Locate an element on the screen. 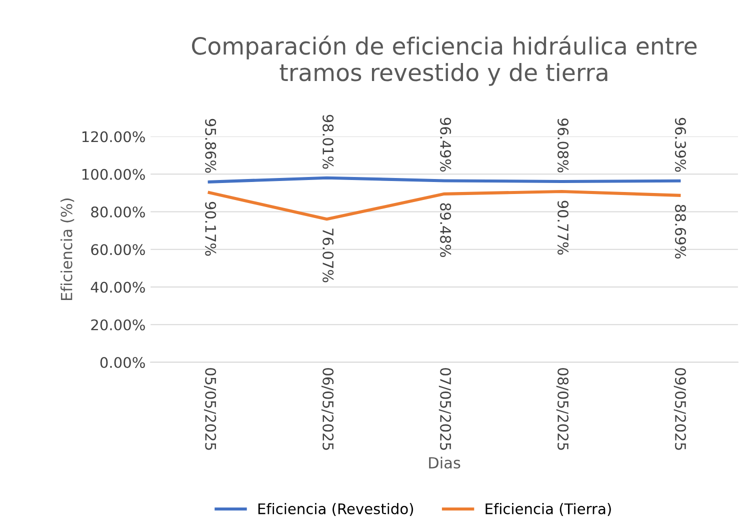 The width and height of the screenshot is (753, 525). y-tick-label: 80.00% is located at coordinates (118, 212).